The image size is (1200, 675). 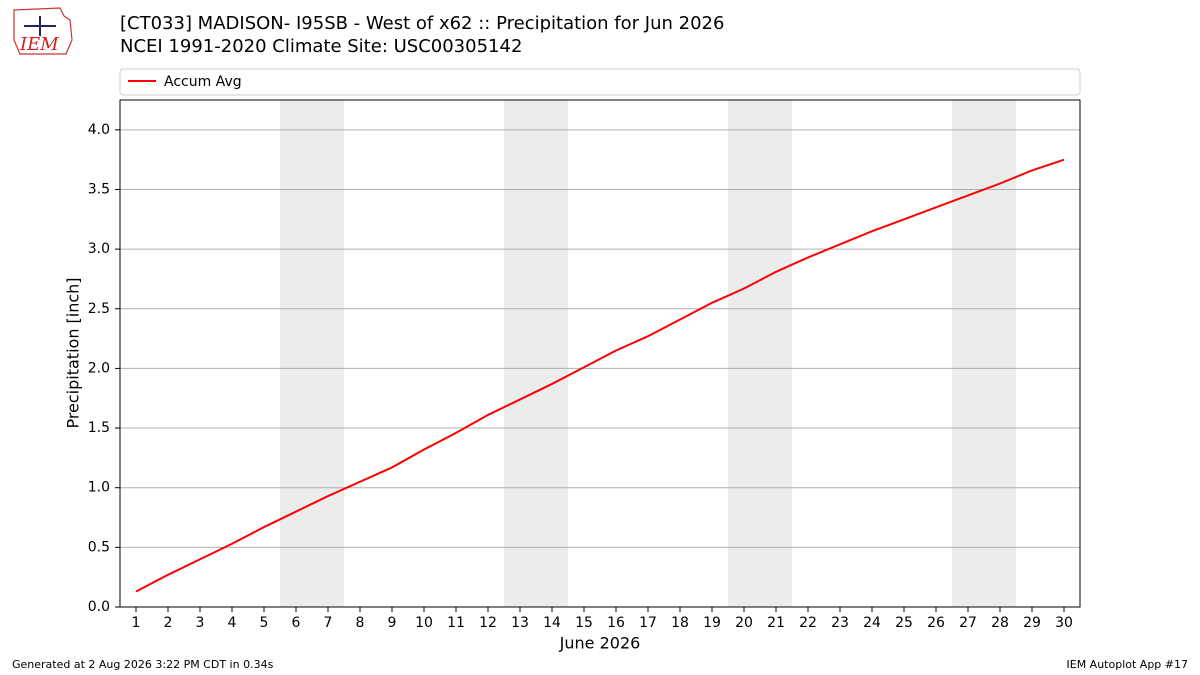 What do you see at coordinates (488, 623) in the screenshot?
I see `x-tick-label: 12` at bounding box center [488, 623].